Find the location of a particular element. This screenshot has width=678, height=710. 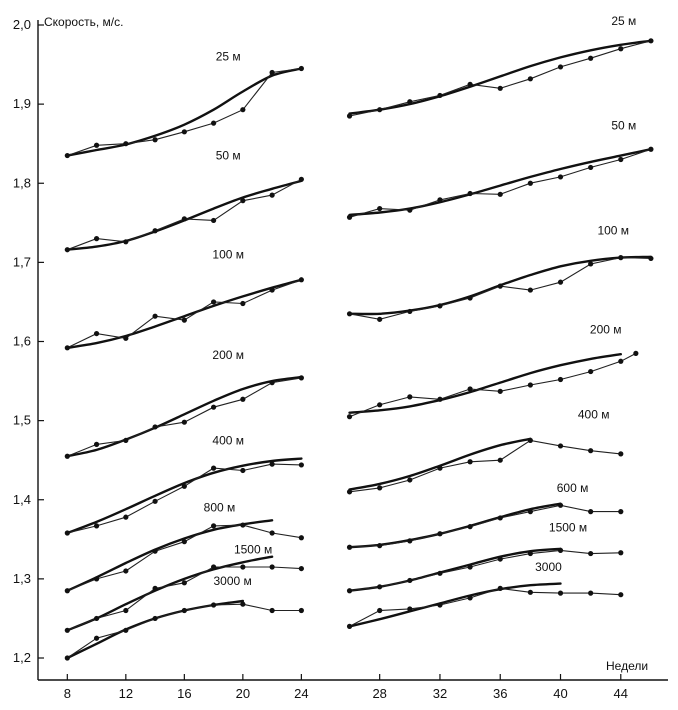

x-tick-label: 12 is located at coordinates (126, 693).